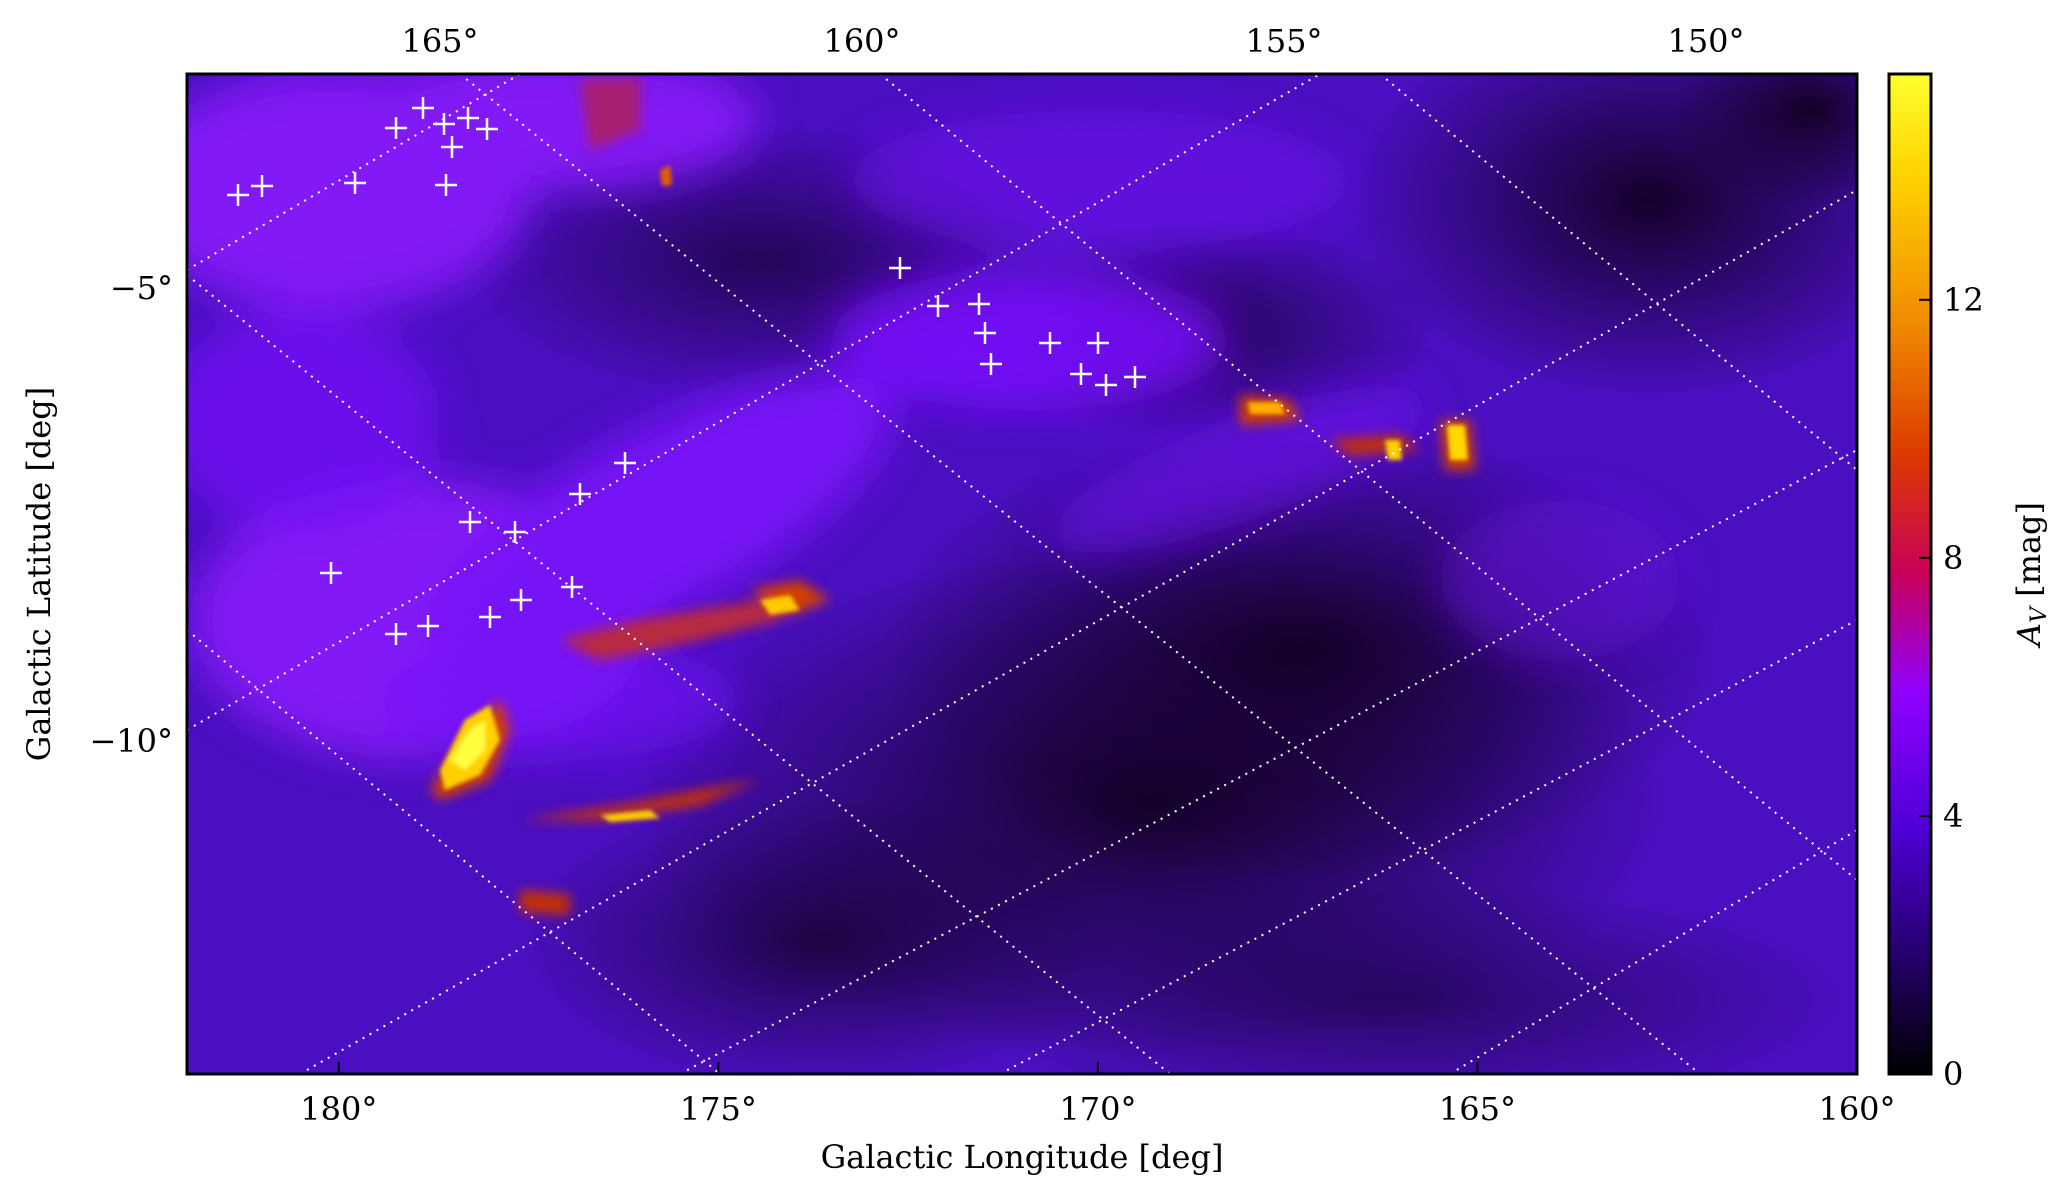  I want to click on colorbar-tick-label: 12, so click(1963, 300).